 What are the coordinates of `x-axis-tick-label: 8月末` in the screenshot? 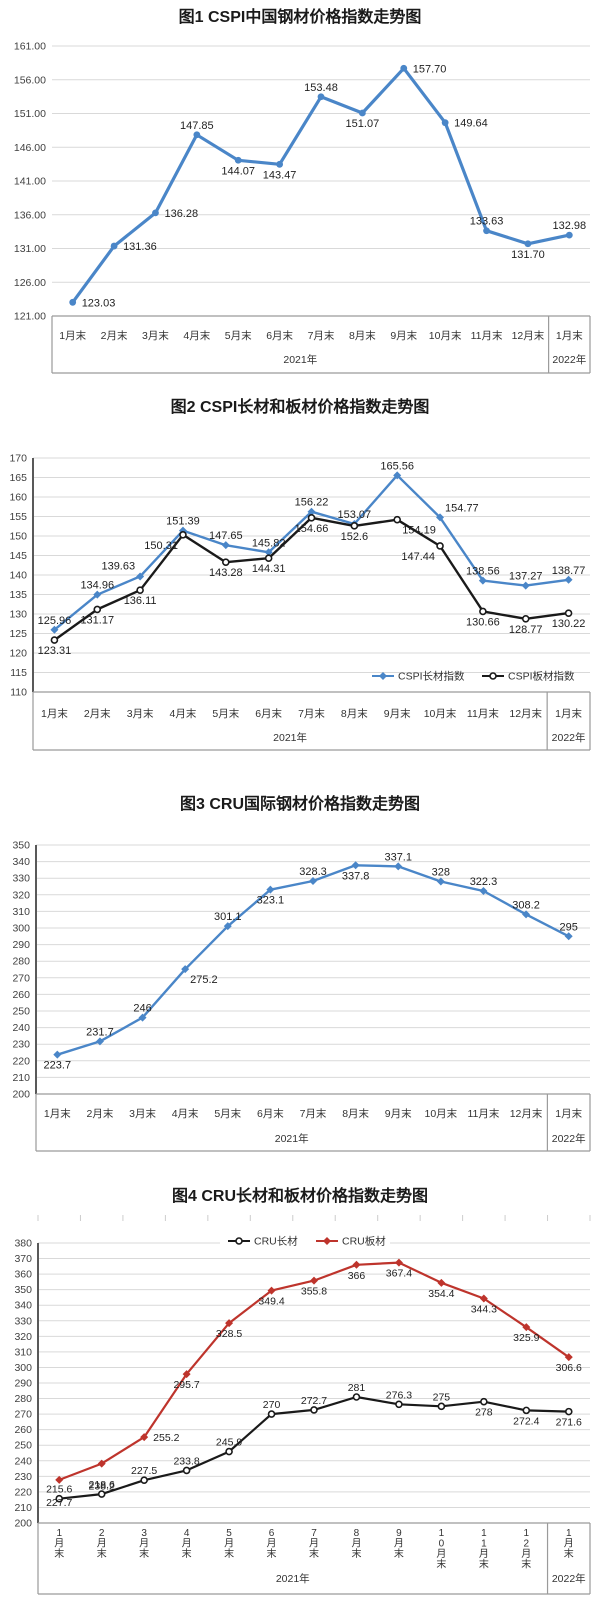 It's located at (362, 335).